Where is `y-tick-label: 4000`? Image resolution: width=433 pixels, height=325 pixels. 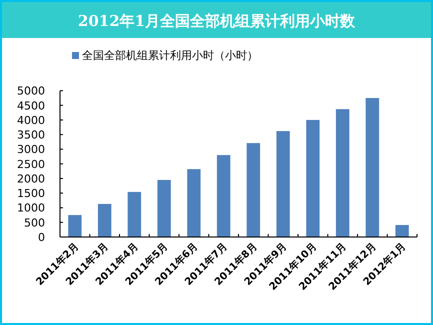
y-tick-label: 4000 is located at coordinates (31, 120).